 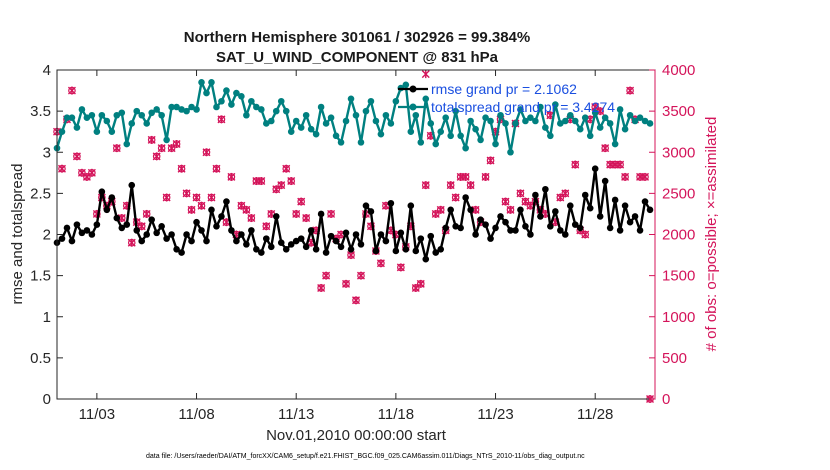 What do you see at coordinates (296, 414) in the screenshot?
I see `x-tick-label: 11/13` at bounding box center [296, 414].